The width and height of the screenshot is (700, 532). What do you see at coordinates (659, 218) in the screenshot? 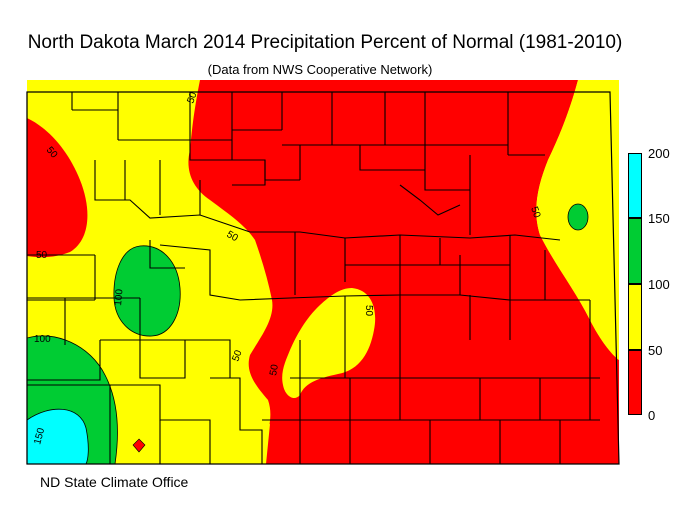
I see `legend-tick: 150` at bounding box center [659, 218].